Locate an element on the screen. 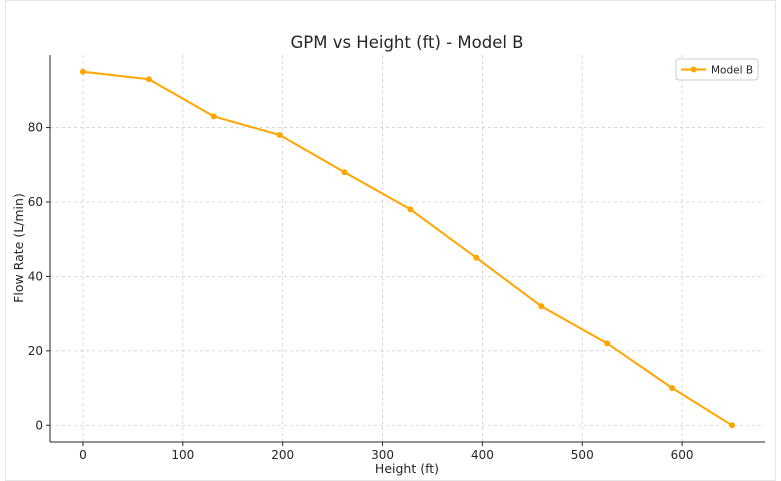 The height and width of the screenshot is (481, 781). x-tick-label: 600 is located at coordinates (682, 455).